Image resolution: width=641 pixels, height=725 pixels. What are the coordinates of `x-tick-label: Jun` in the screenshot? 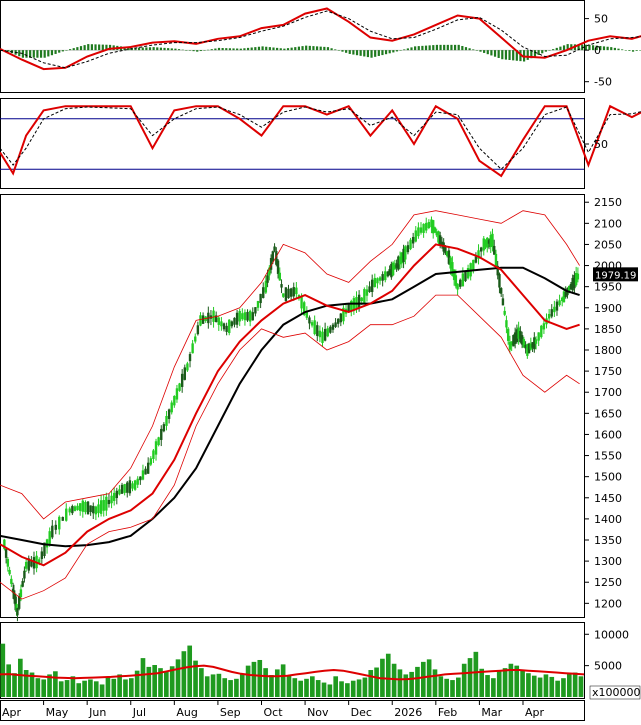 It's located at (97, 712).